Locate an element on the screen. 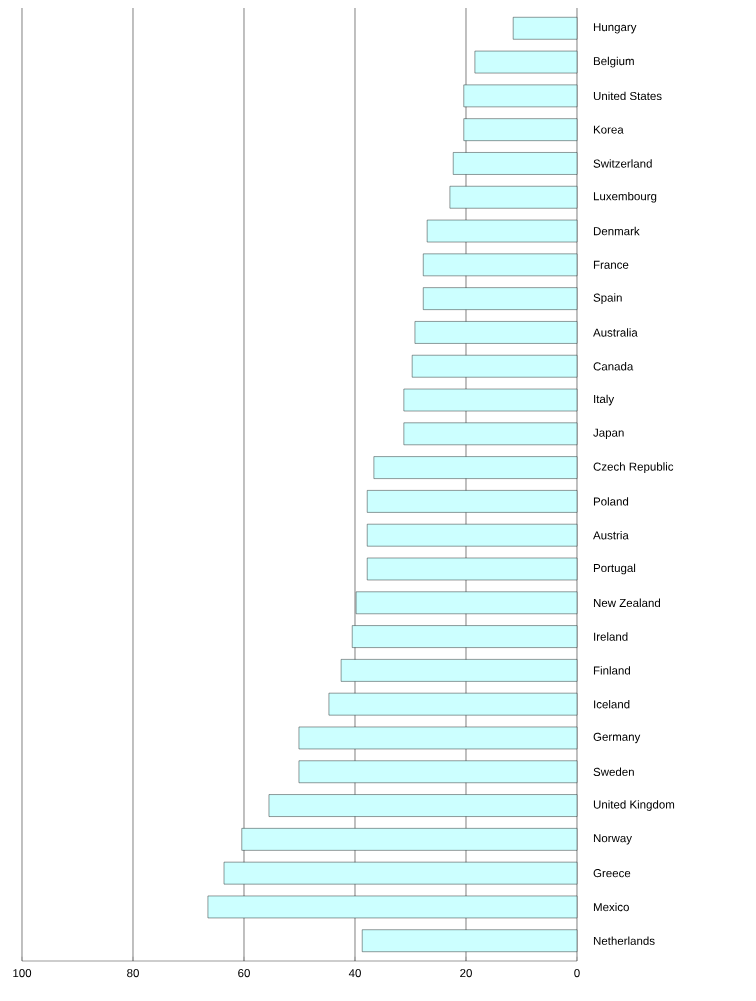 This screenshot has height=1001, width=756. y-tick-label: Poland is located at coordinates (611, 501).